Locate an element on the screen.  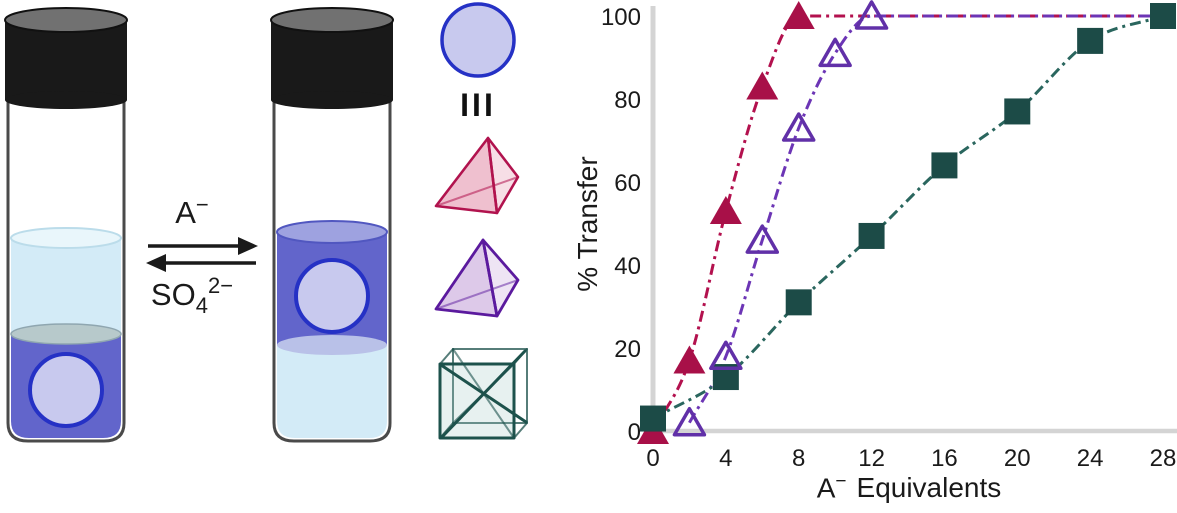
legend-shapes: III is located at coordinates (481, 221).